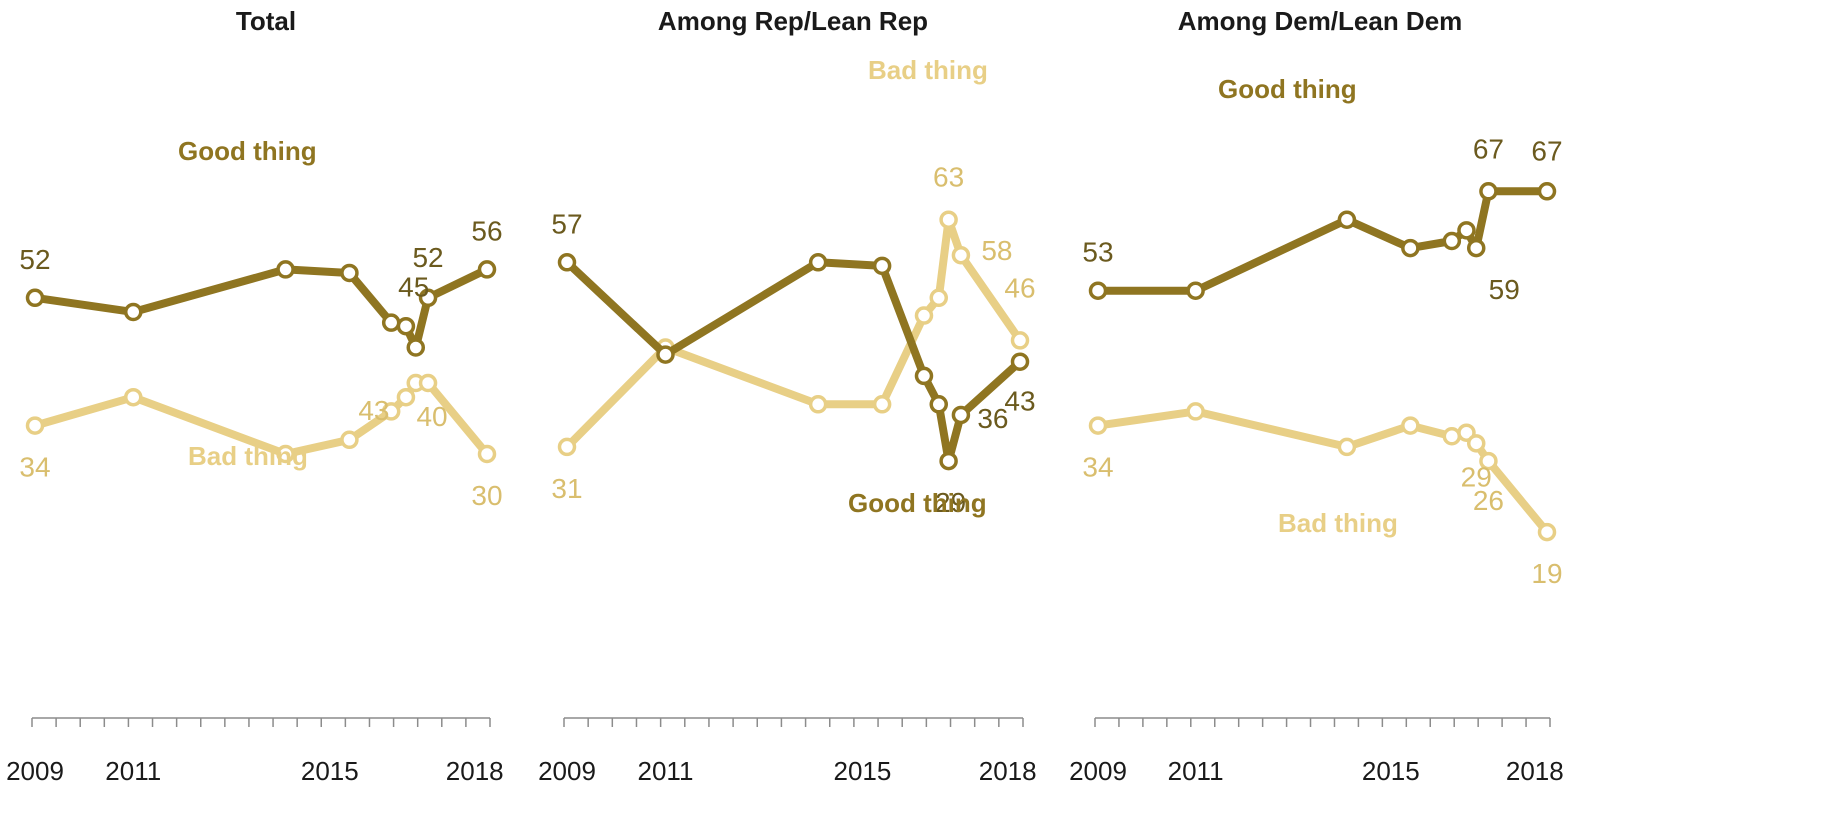  I want to click on series-good-thing: 53 59 67 67 Good thing, so click(1322, 189).